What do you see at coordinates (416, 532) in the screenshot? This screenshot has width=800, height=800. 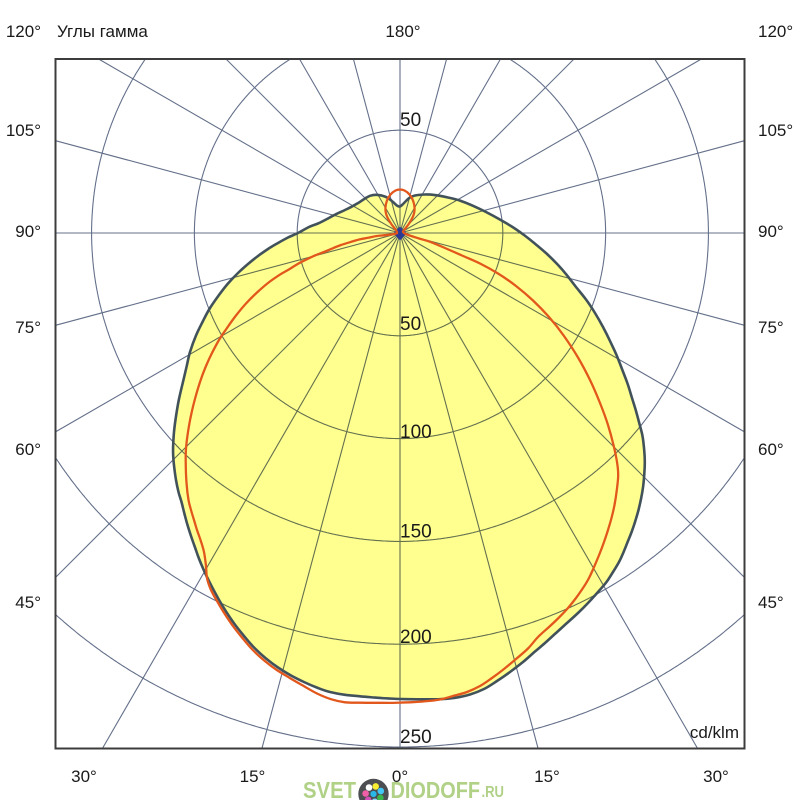 I see `svg-text: 150` at bounding box center [416, 532].